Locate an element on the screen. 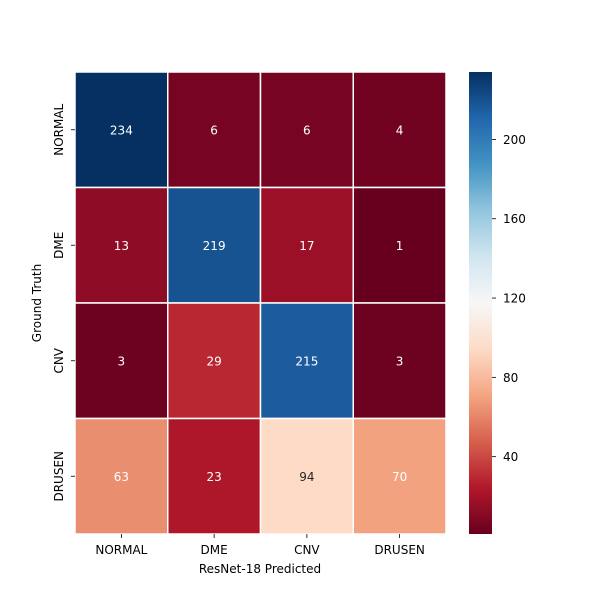 This screenshot has height=600, width=600. colorbar-tick-label: 200 is located at coordinates (514, 140).